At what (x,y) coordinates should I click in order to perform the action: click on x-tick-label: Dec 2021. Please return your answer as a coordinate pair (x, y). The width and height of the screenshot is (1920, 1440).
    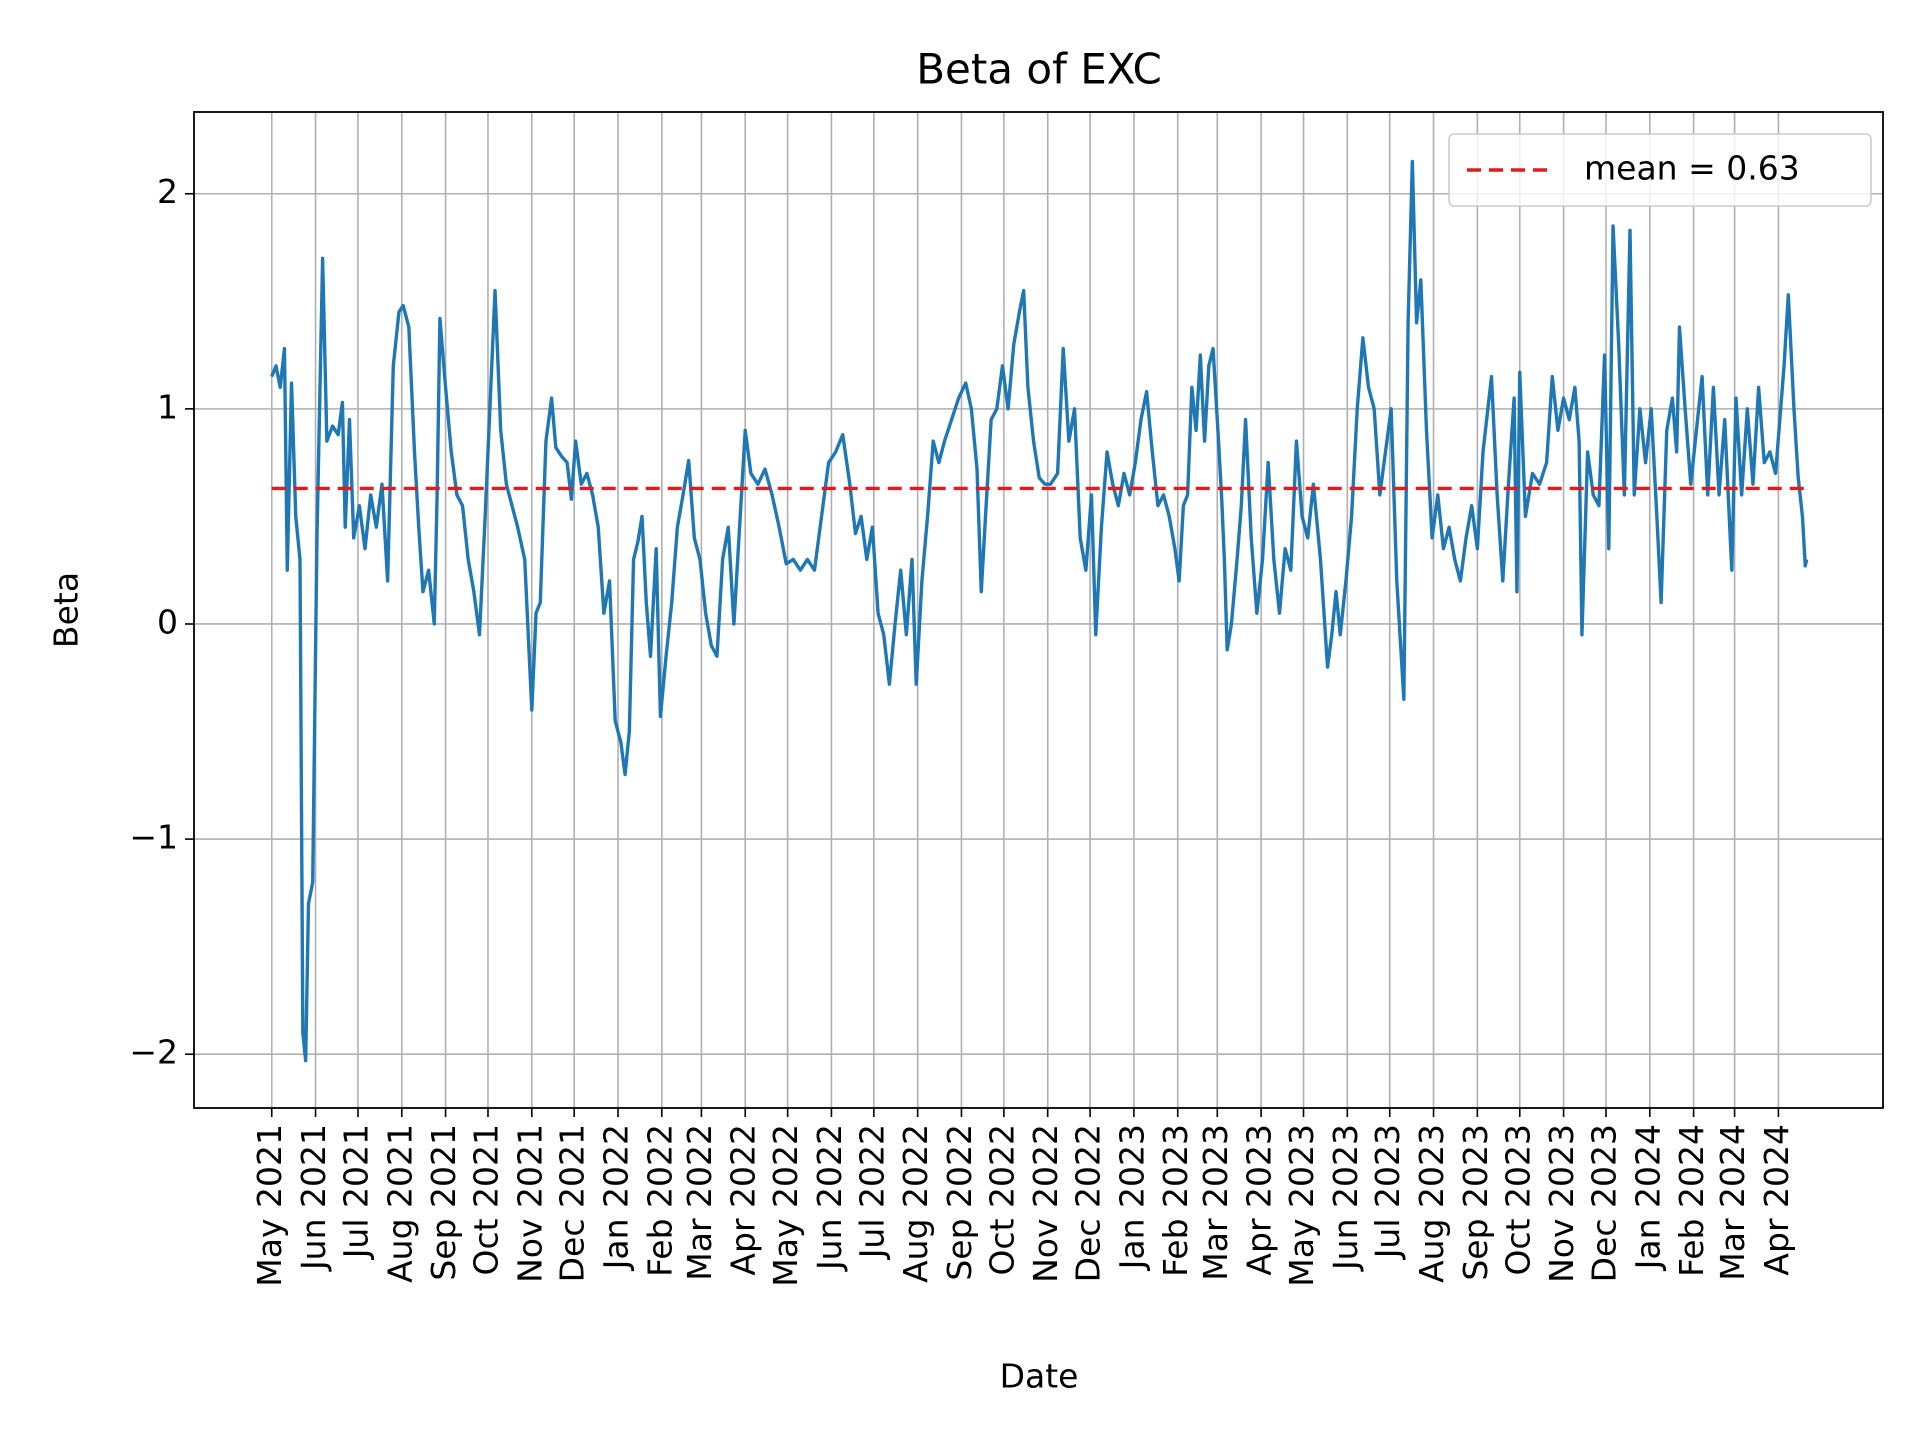
    Looking at the image, I should click on (572, 1203).